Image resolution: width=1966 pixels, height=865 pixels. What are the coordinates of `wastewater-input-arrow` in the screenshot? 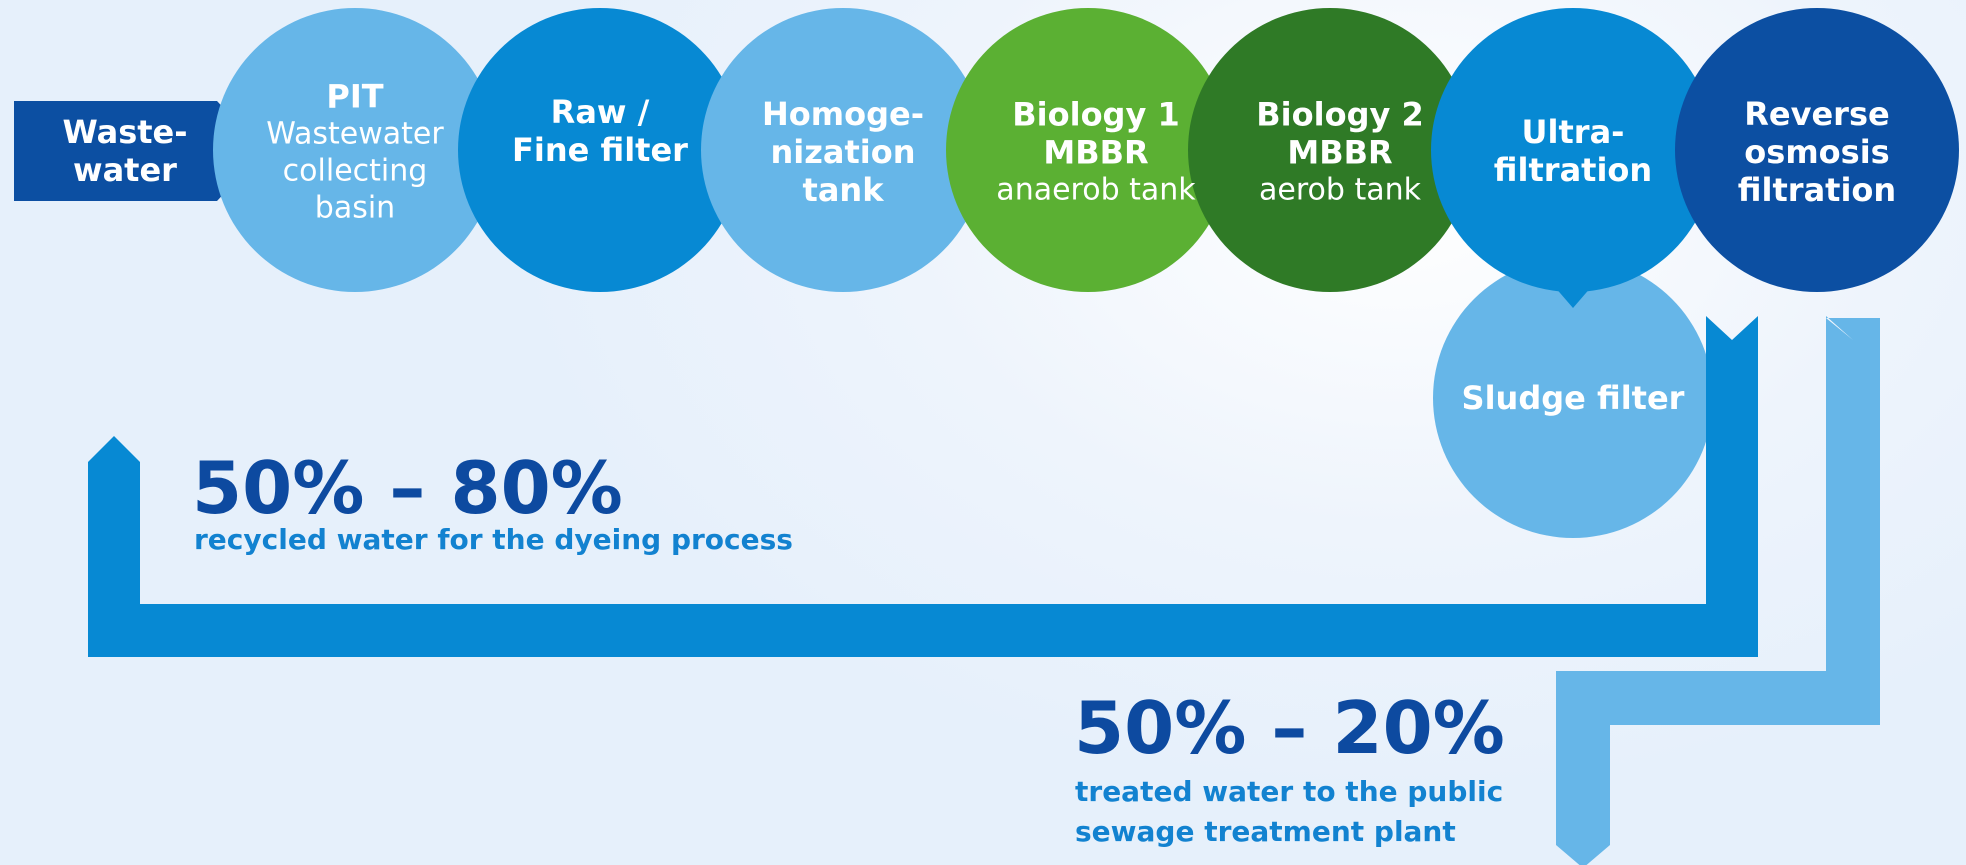 It's located at (139, 151).